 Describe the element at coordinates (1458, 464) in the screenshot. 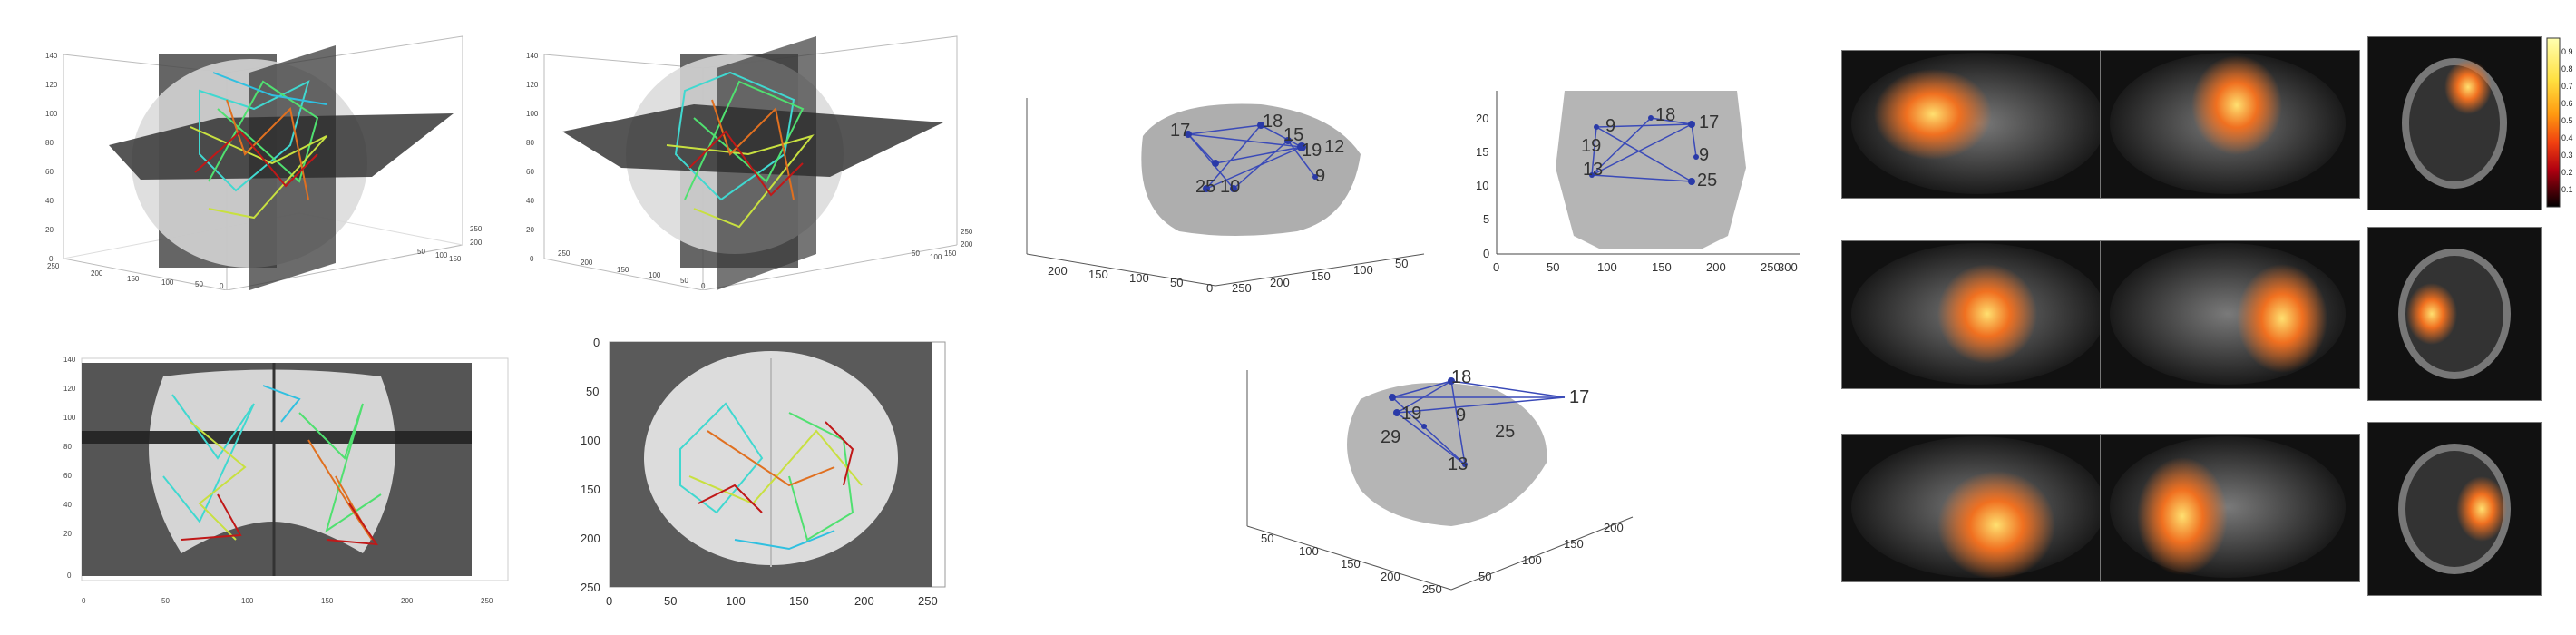

I see `node-label: 13` at that location.